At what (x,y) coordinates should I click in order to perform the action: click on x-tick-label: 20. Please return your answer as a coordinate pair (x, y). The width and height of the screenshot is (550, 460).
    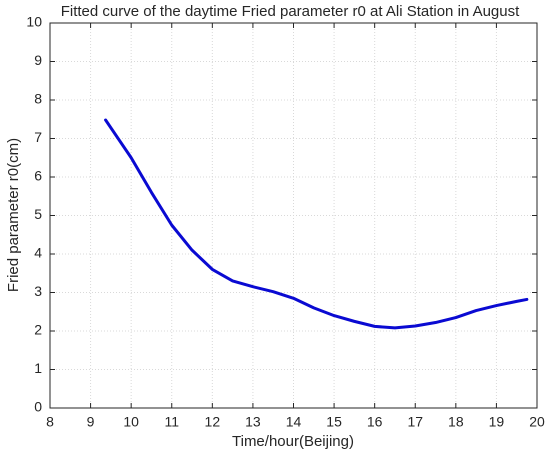
    Looking at the image, I should click on (537, 422).